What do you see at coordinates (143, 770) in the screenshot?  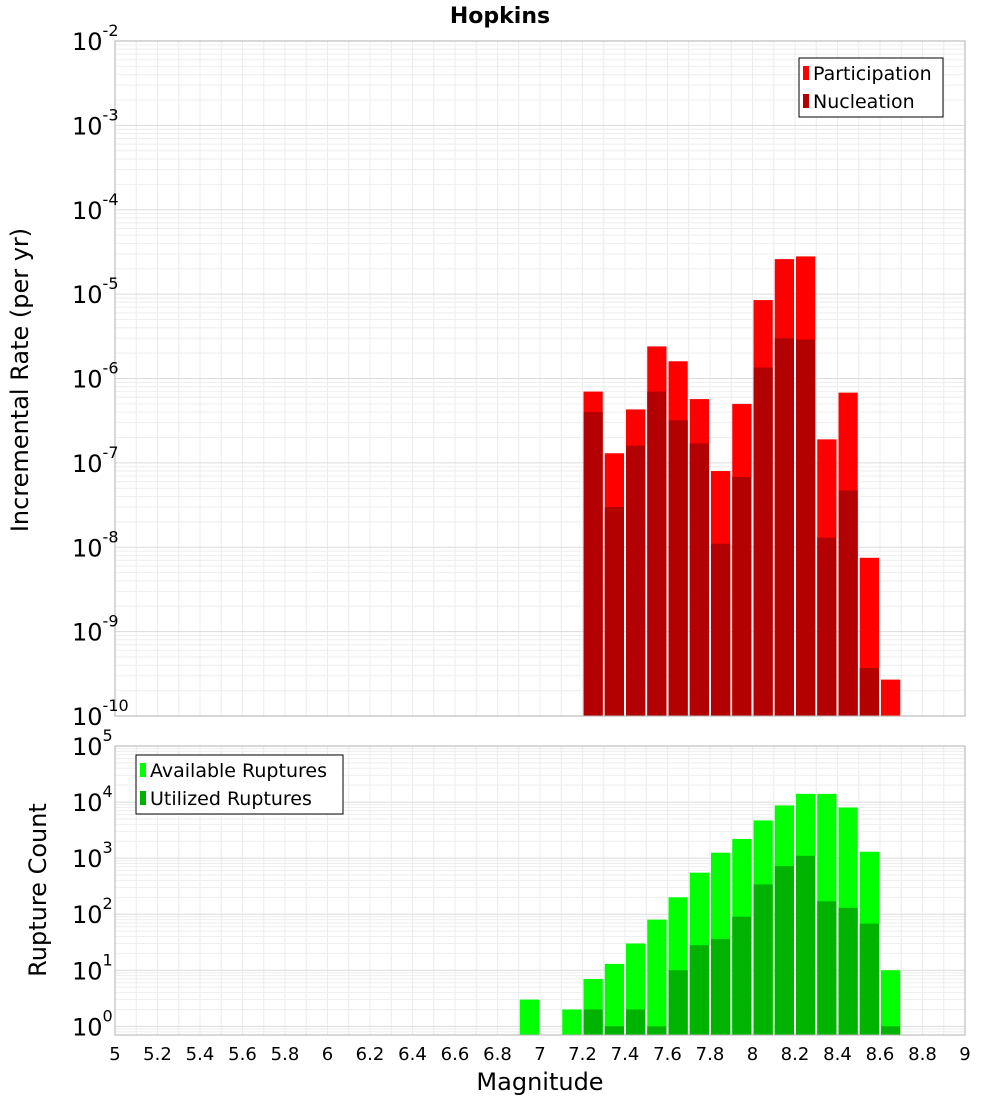 I see `legend-swatch-available` at bounding box center [143, 770].